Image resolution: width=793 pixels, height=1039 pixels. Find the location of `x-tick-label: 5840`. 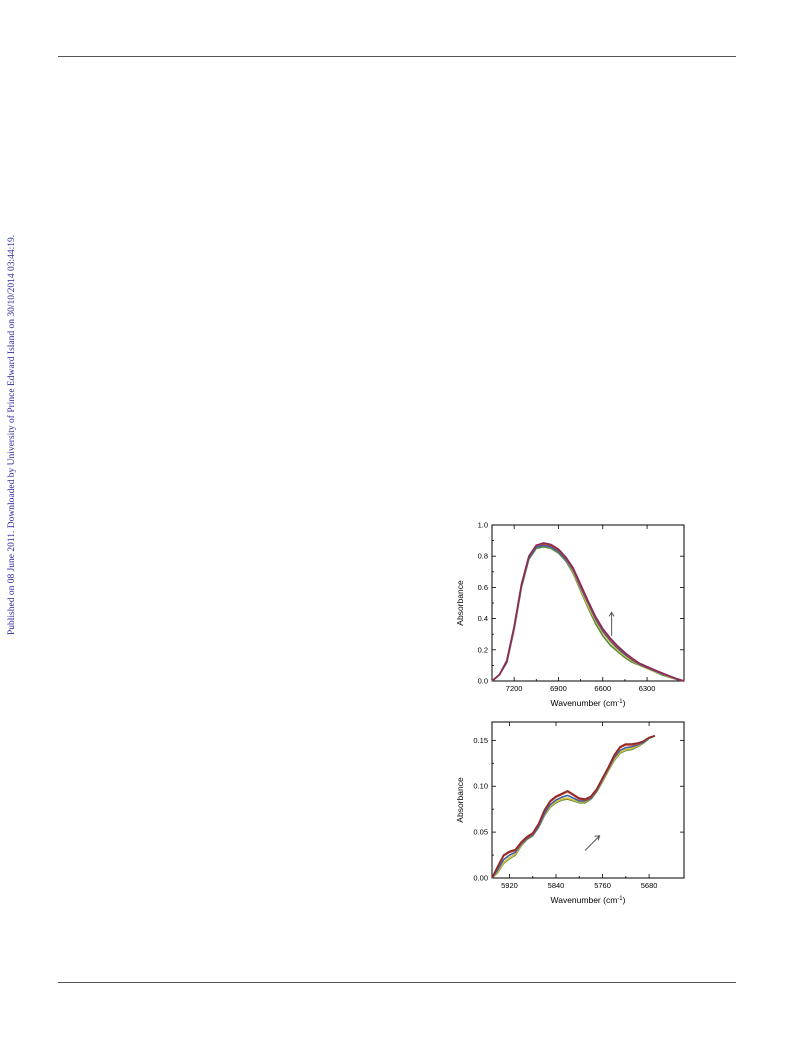

x-tick-label: 5840 is located at coordinates (556, 885).